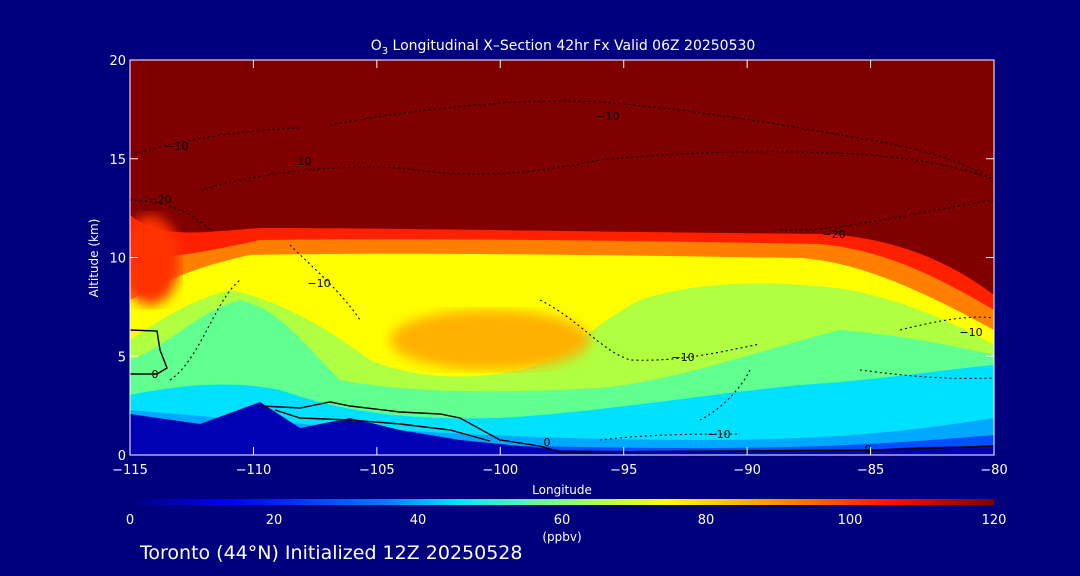 Image resolution: width=1080 pixels, height=576 pixels. I want to click on x-tick-label: −95, so click(623, 470).